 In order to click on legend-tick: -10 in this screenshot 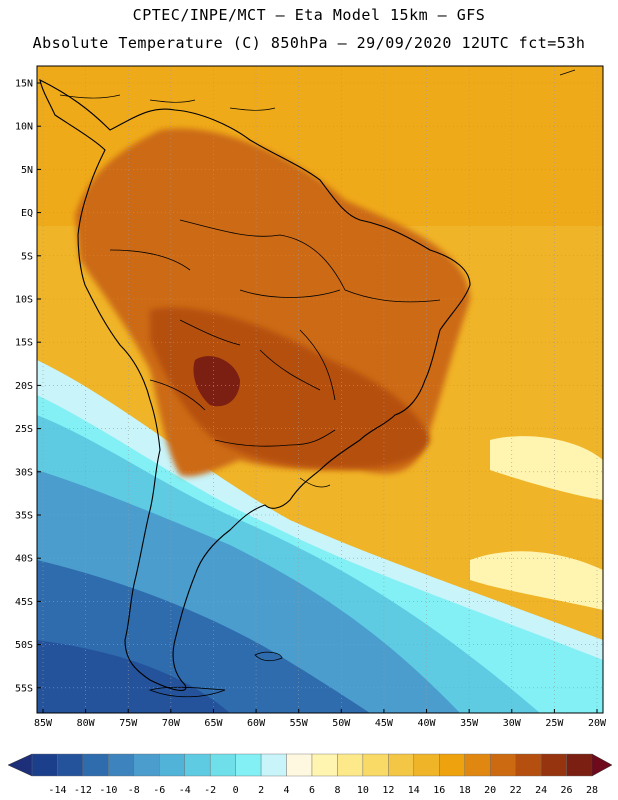, I will do `click(108, 790)`.